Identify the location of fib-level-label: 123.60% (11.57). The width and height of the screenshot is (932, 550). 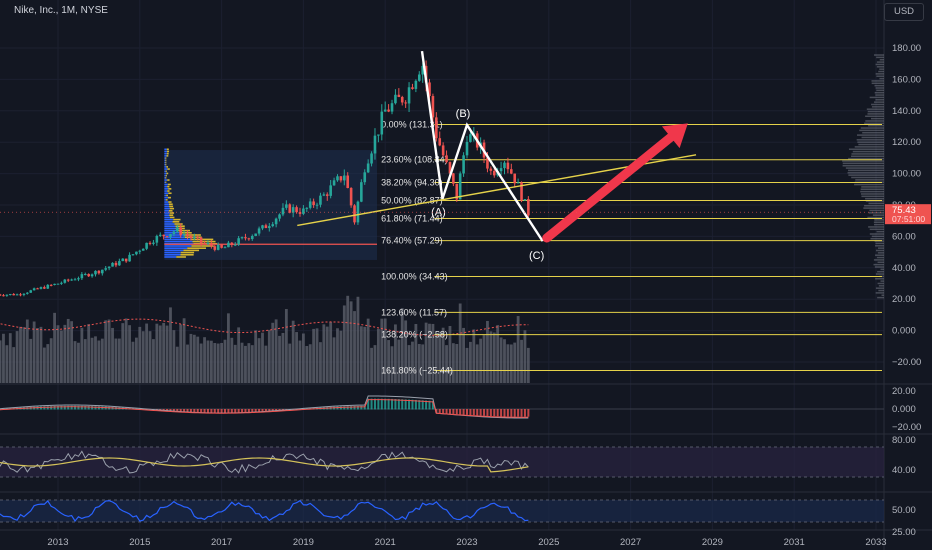
(414, 312).